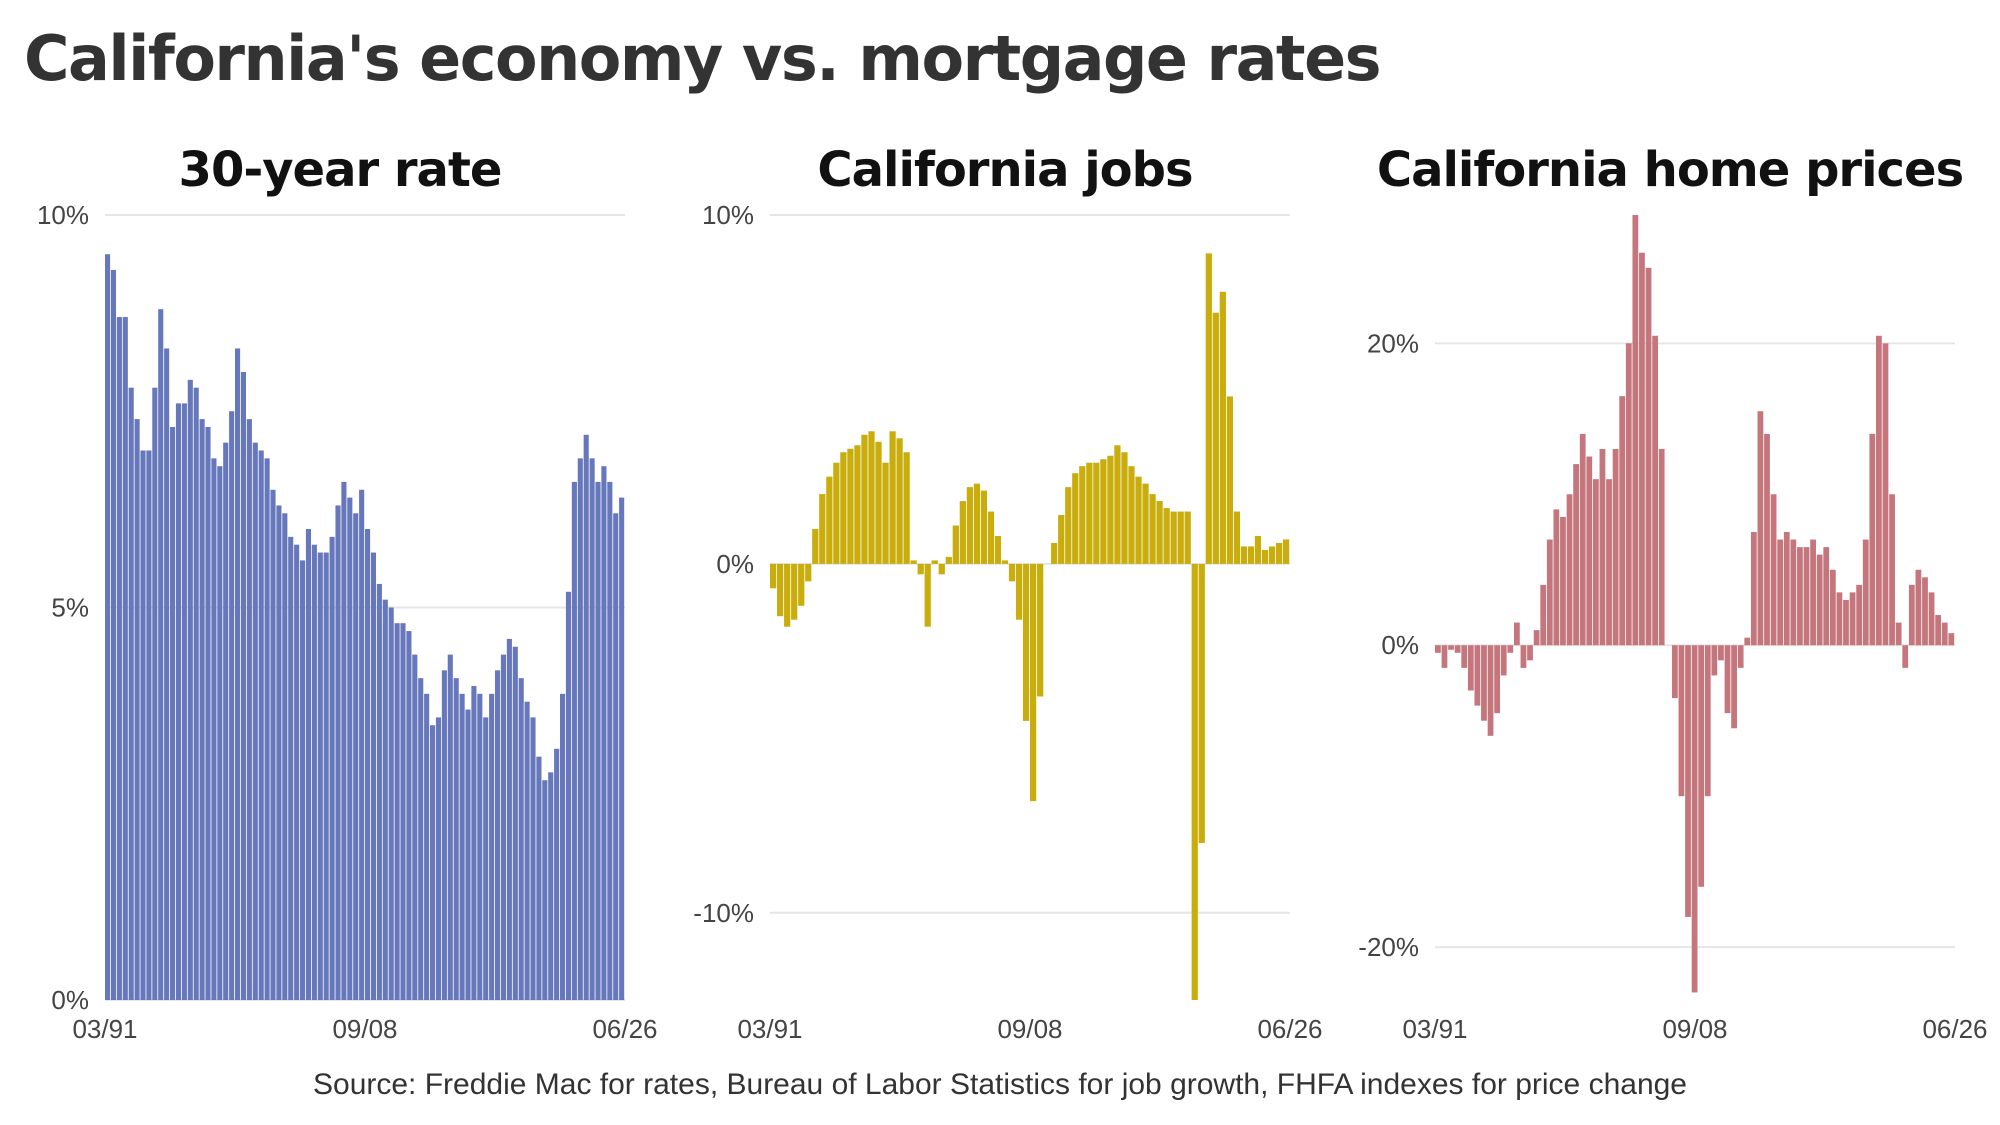 The image size is (2000, 1125). I want to click on x-tick-label: 06/26, so click(1954, 1029).